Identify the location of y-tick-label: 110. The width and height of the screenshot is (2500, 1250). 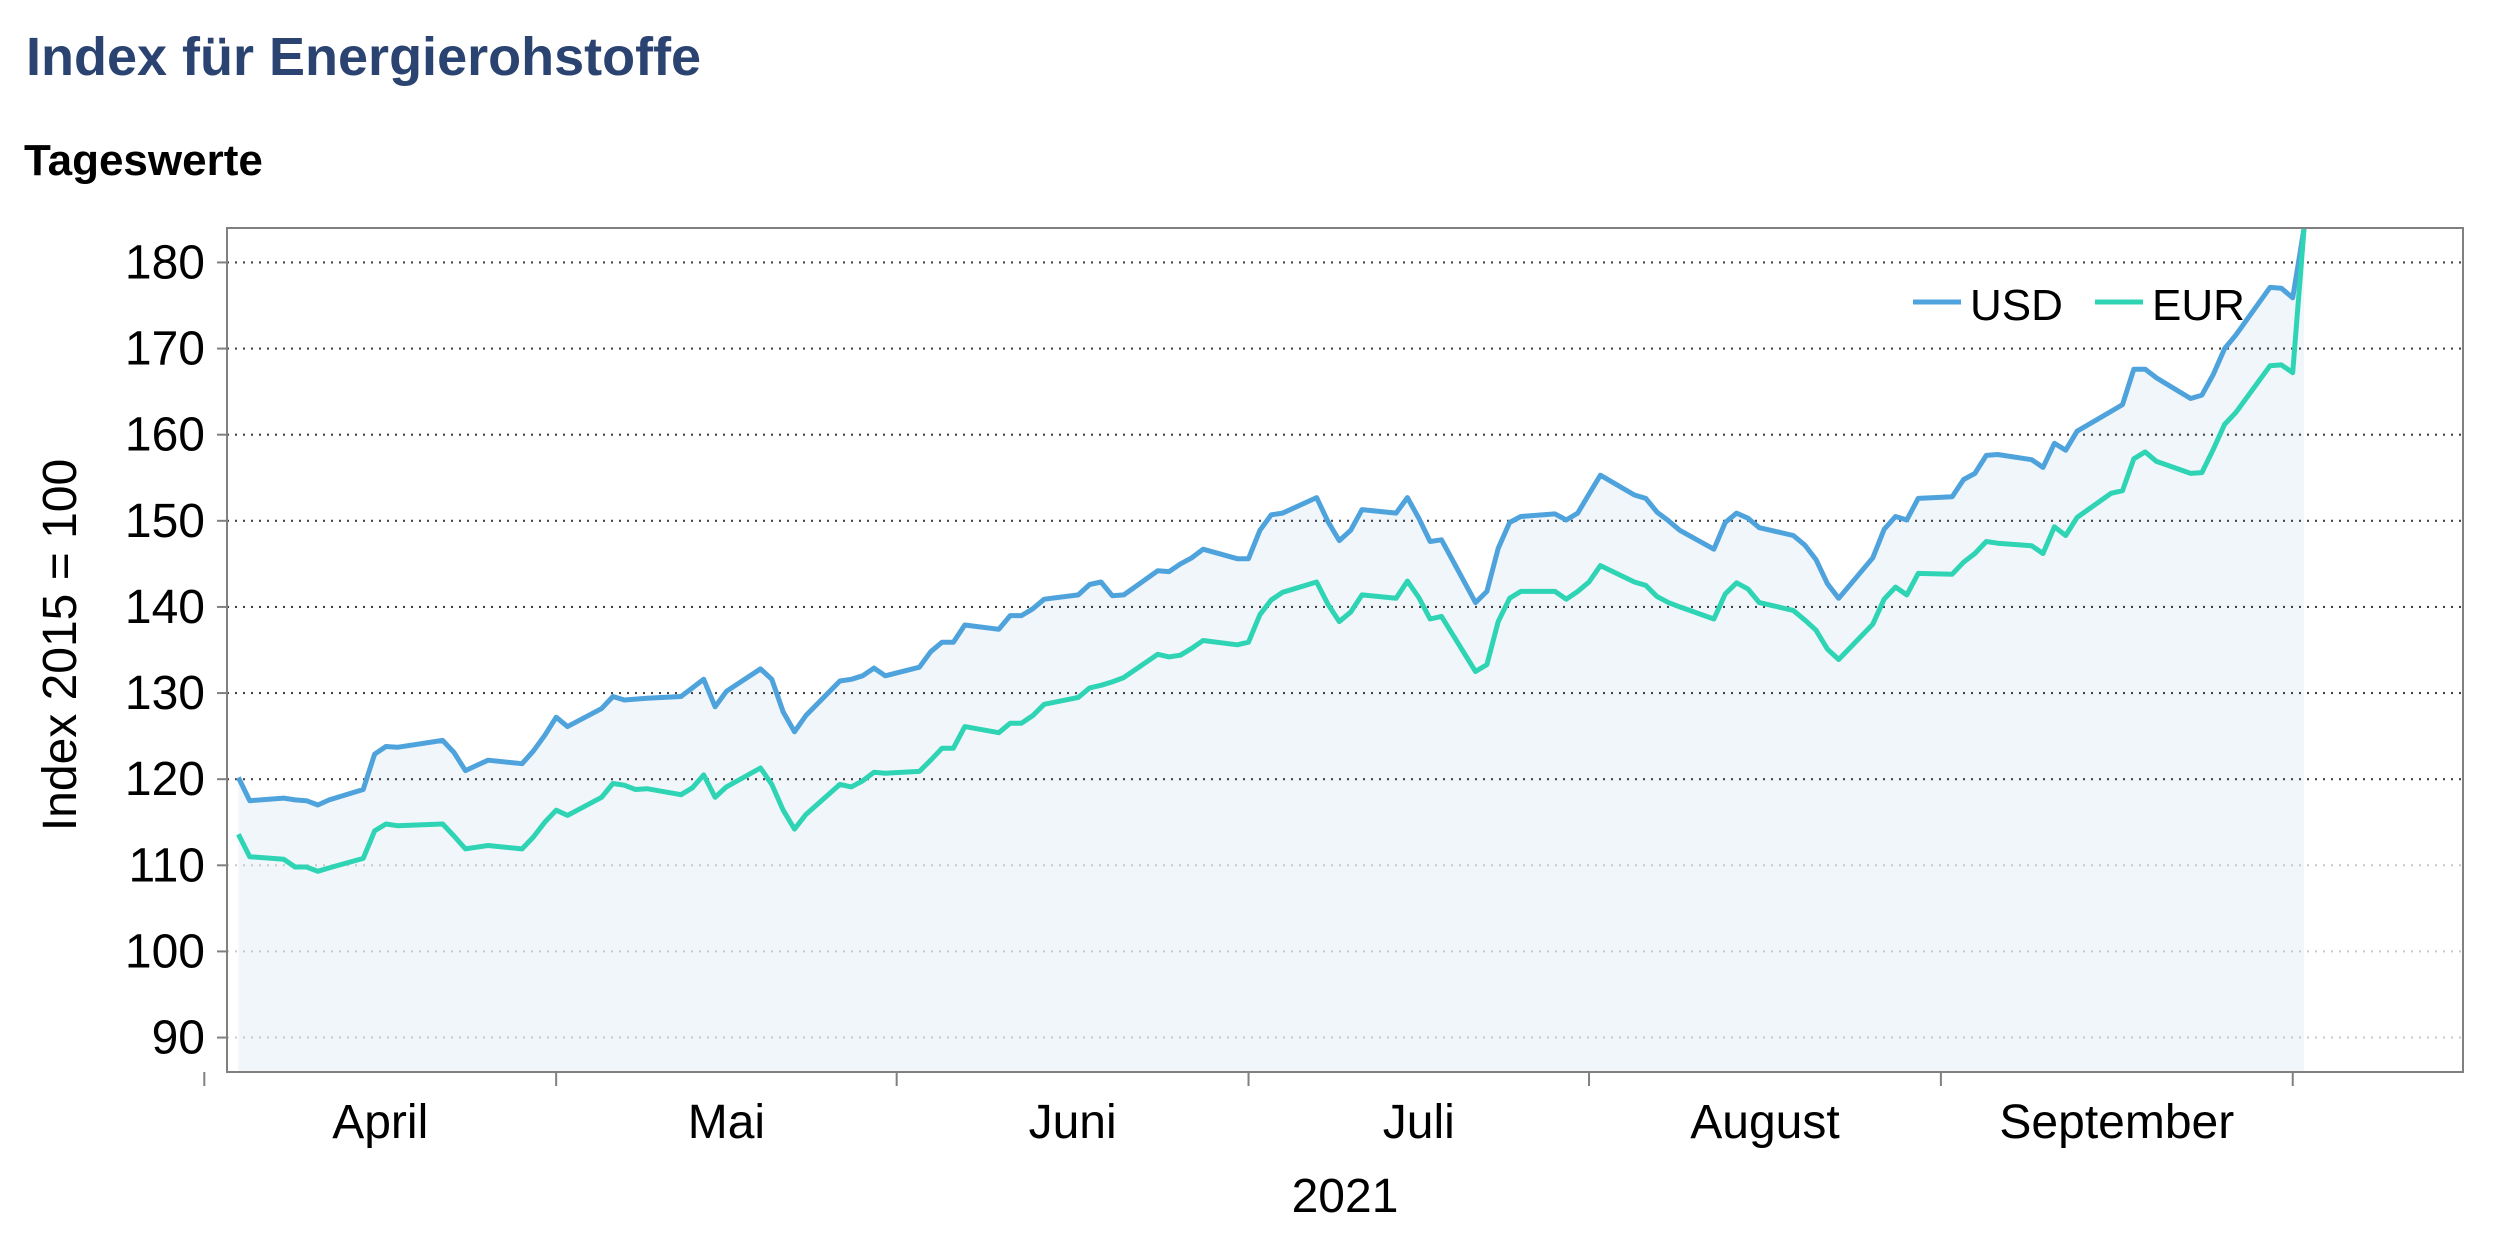
(166, 865).